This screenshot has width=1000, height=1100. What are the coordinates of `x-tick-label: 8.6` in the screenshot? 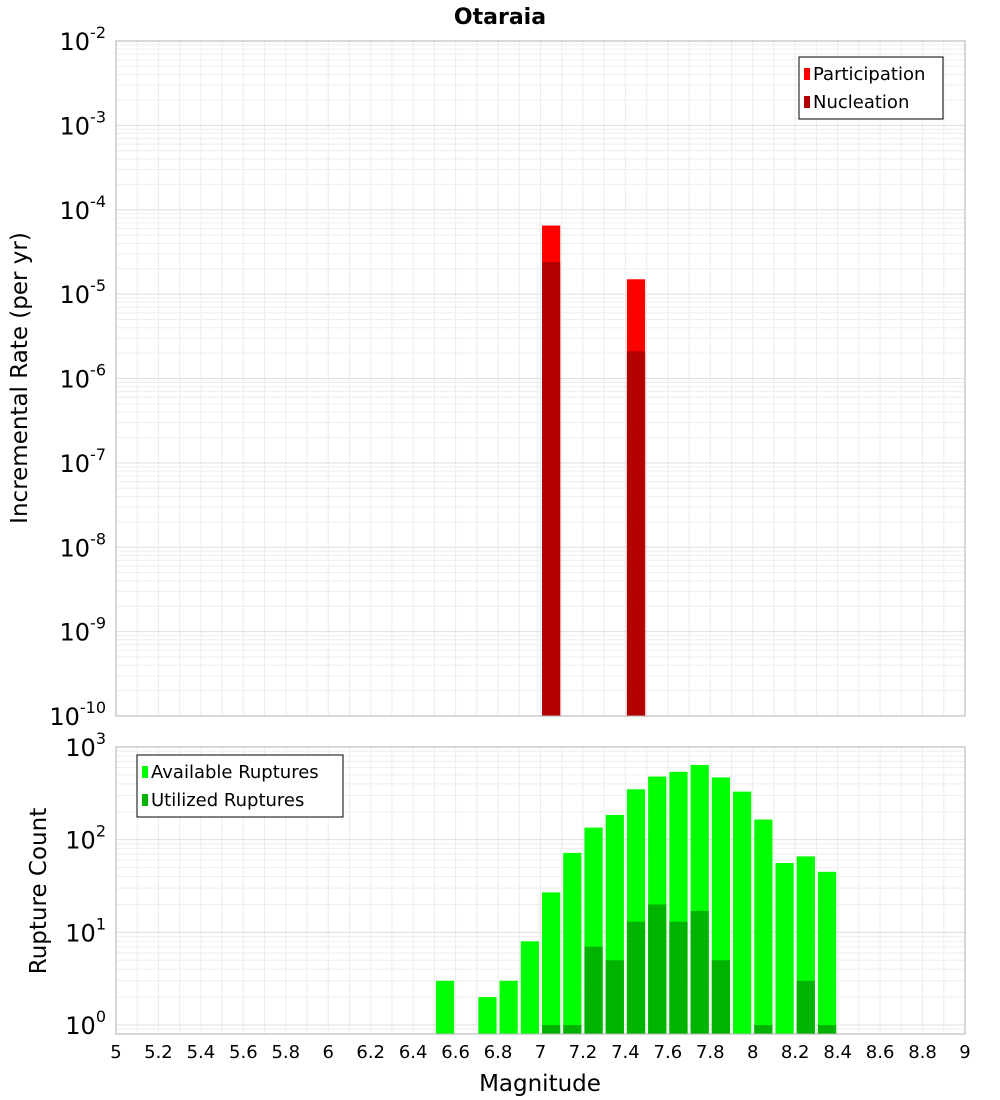 It's located at (880, 1052).